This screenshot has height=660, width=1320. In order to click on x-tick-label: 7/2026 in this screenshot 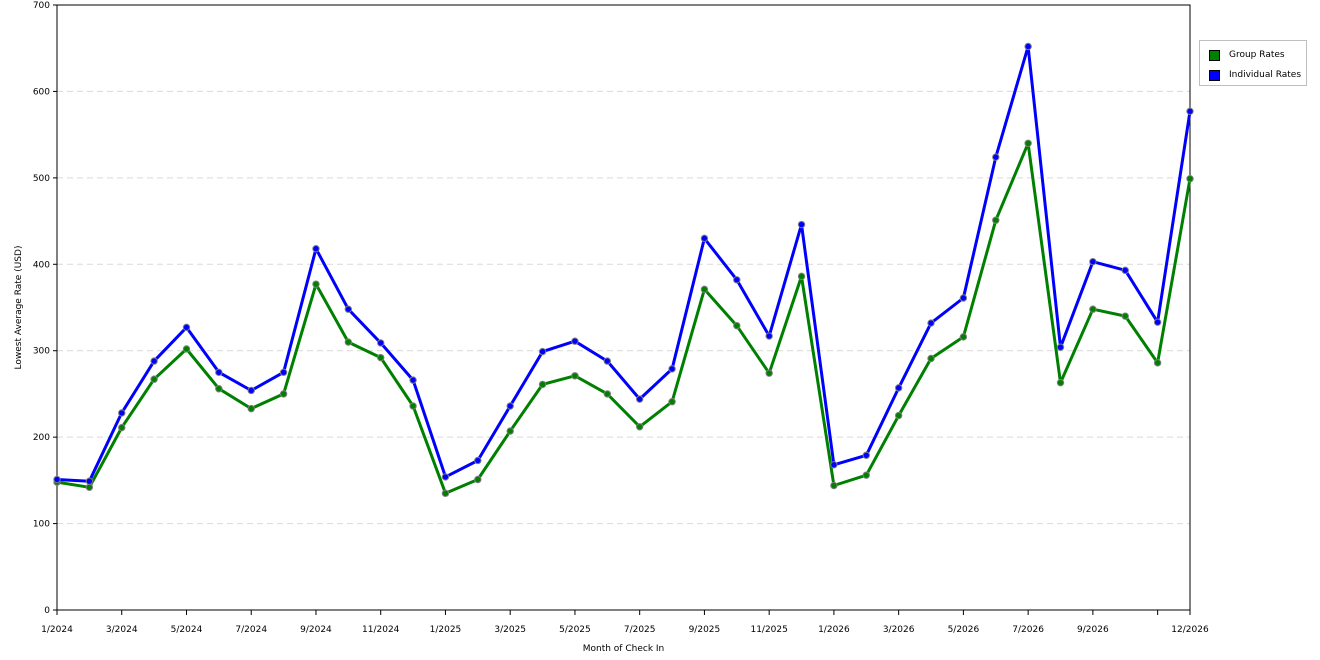, I will do `click(1028, 630)`.